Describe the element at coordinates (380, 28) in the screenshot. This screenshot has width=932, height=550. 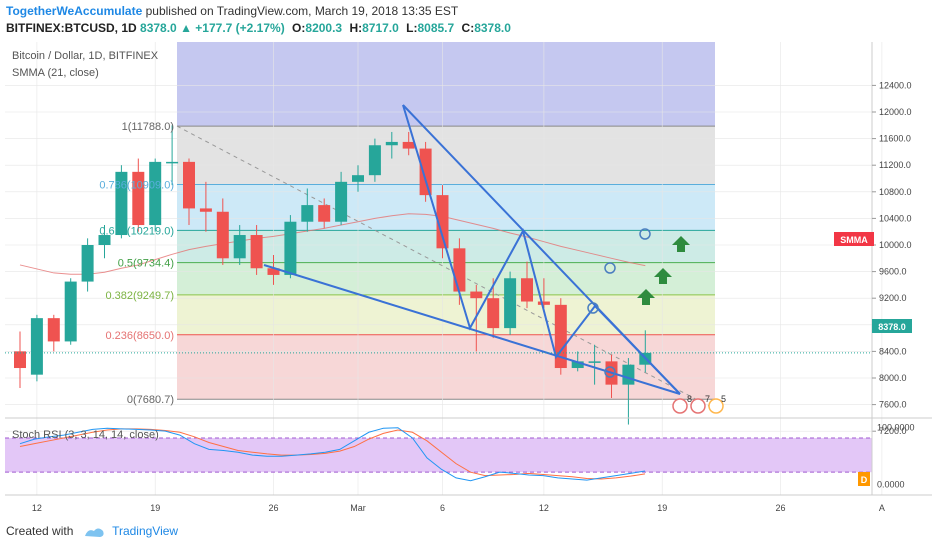
I see `high-value: 8717.0` at that location.